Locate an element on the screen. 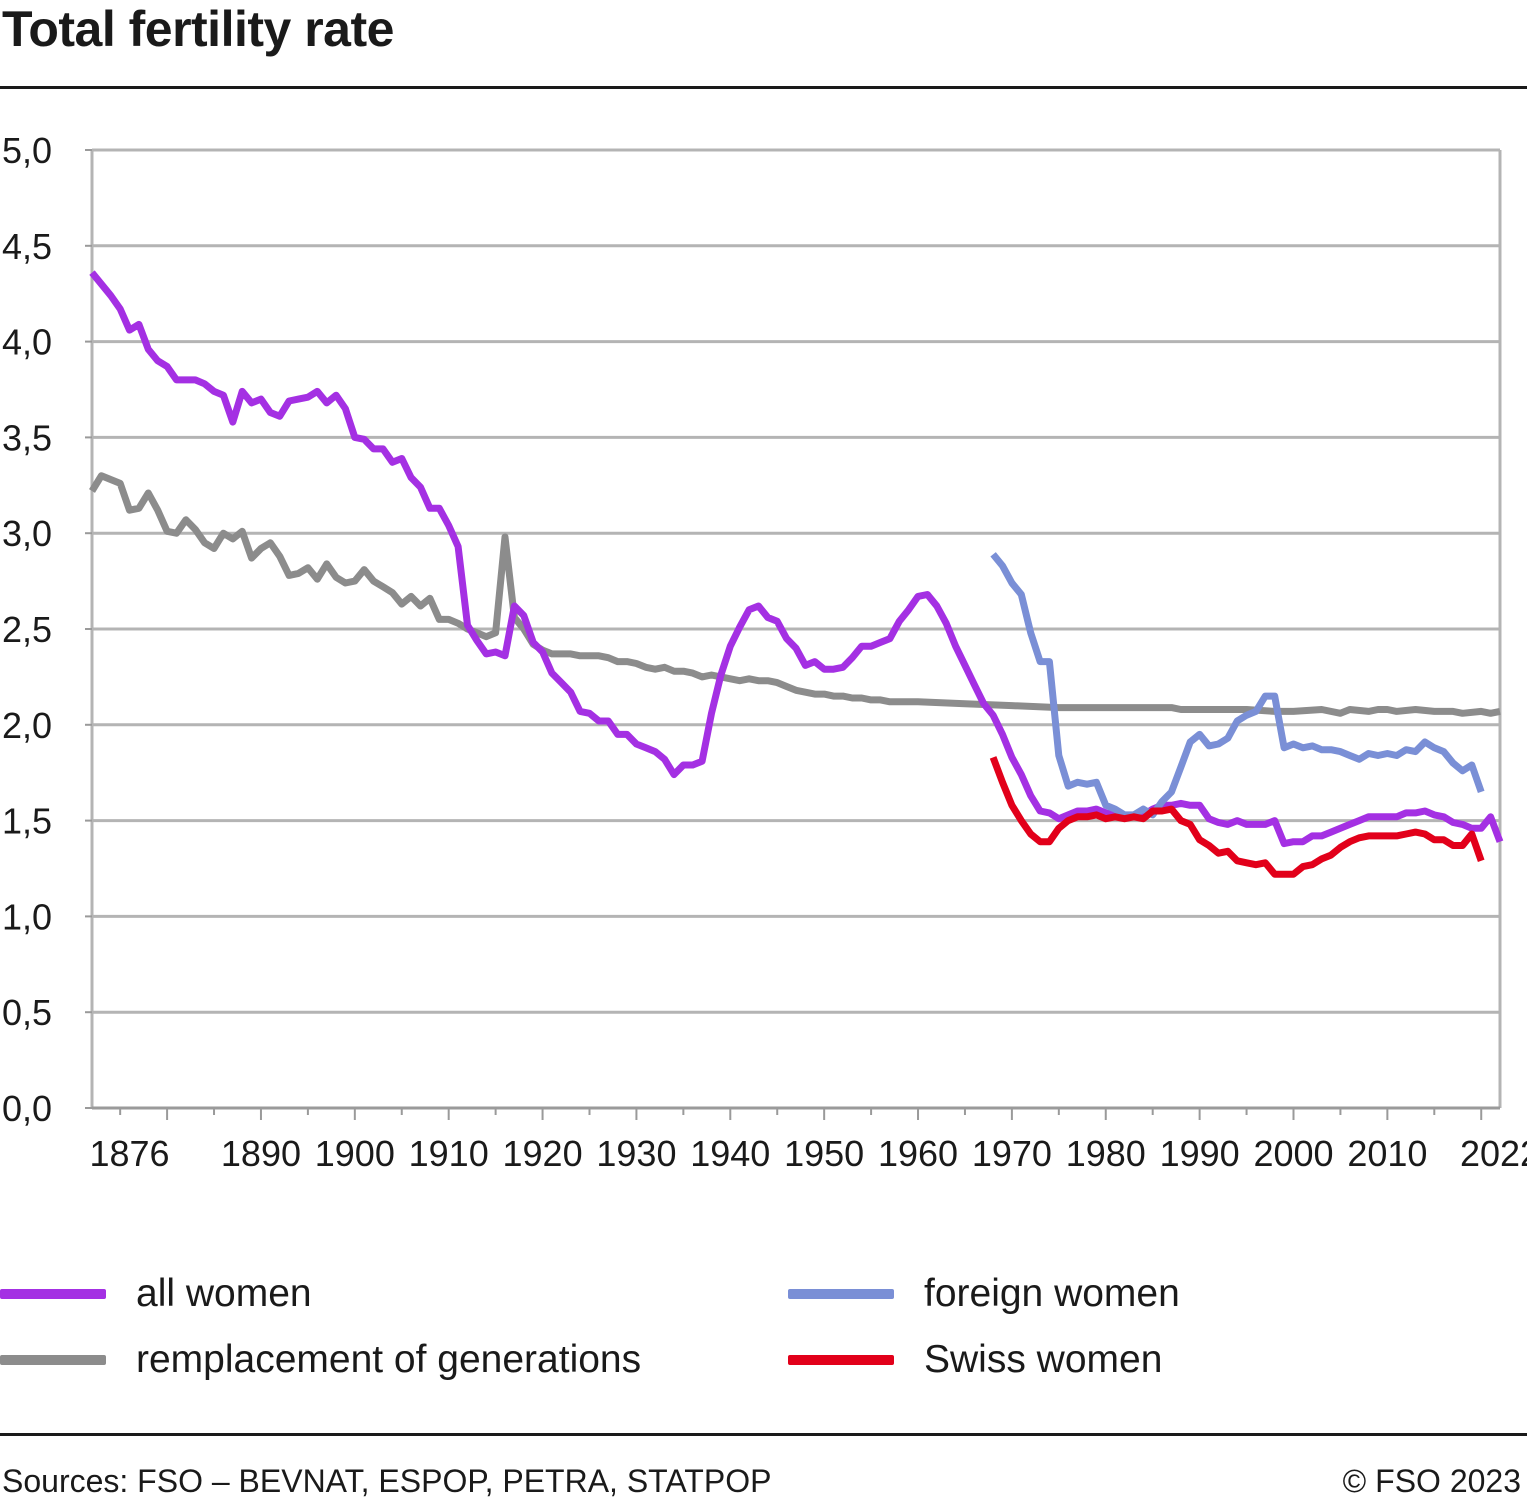 Image resolution: width=1527 pixels, height=1508 pixels. y-tick-label: 0,0 is located at coordinates (27, 1108).